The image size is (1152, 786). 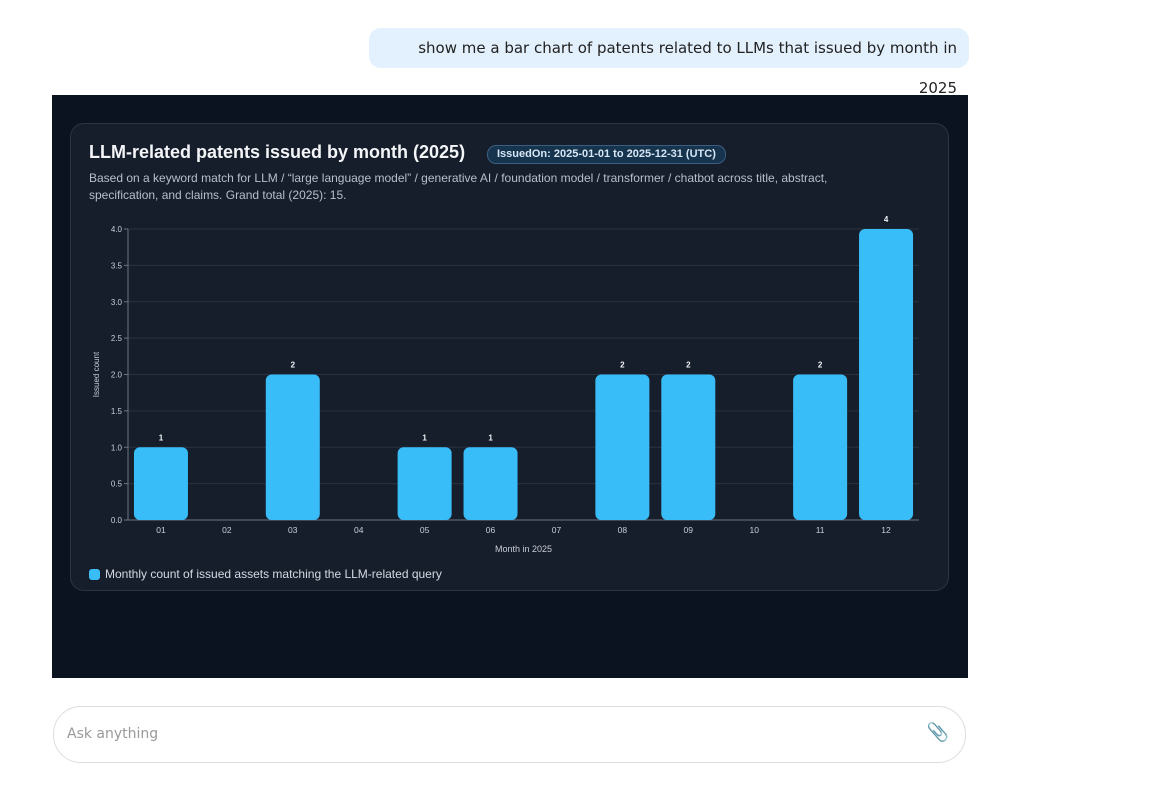 What do you see at coordinates (886, 530) in the screenshot?
I see `x-tick-label: 12` at bounding box center [886, 530].